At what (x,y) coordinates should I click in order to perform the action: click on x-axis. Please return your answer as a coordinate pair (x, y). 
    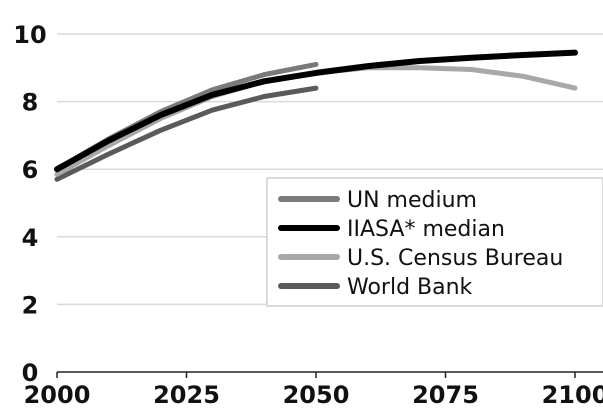
    Looking at the image, I should click on (329, 374).